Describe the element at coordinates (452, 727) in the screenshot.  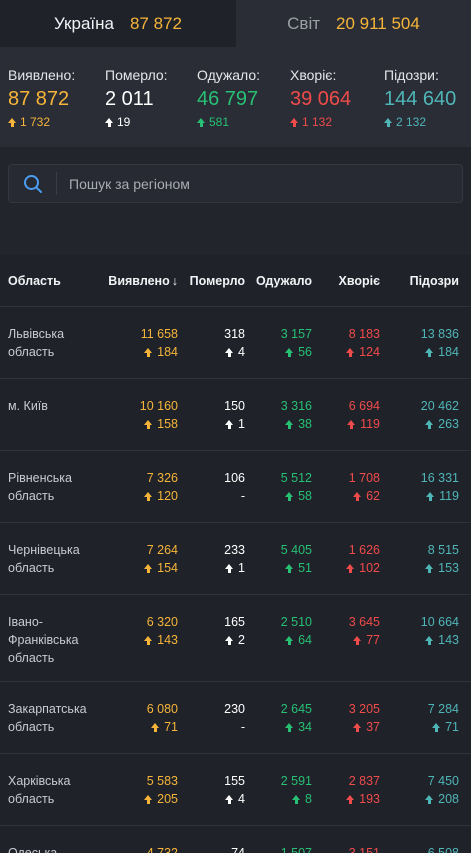
I see `cell-susp-delta-value: 71` at that location.